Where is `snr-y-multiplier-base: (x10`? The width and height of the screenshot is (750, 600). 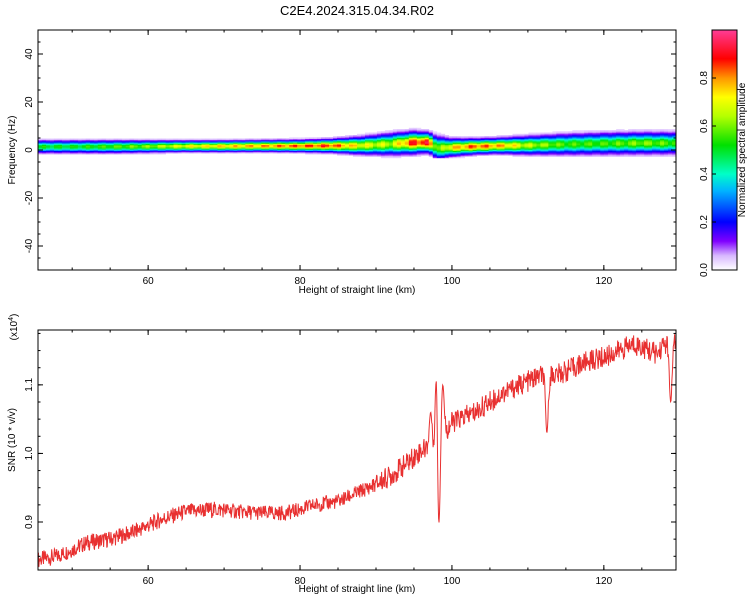 snr-y-multiplier-base: (x10 is located at coordinates (14, 330).